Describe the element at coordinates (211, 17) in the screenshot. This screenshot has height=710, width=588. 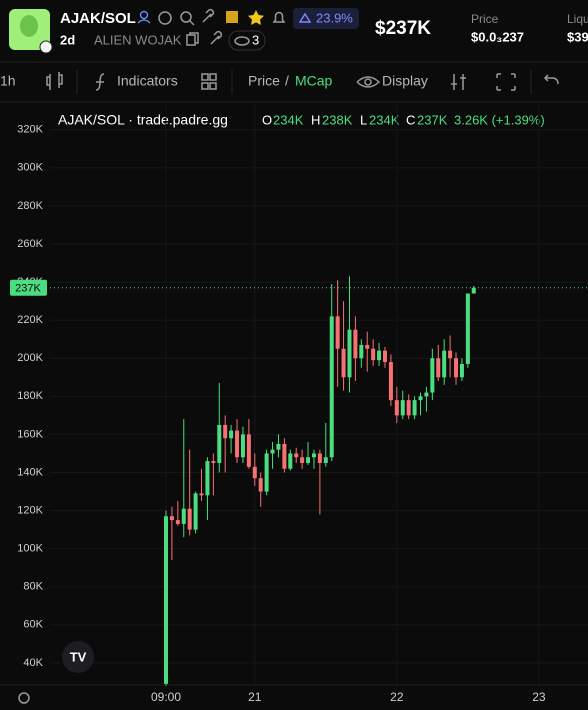
I see `header-icons` at that location.